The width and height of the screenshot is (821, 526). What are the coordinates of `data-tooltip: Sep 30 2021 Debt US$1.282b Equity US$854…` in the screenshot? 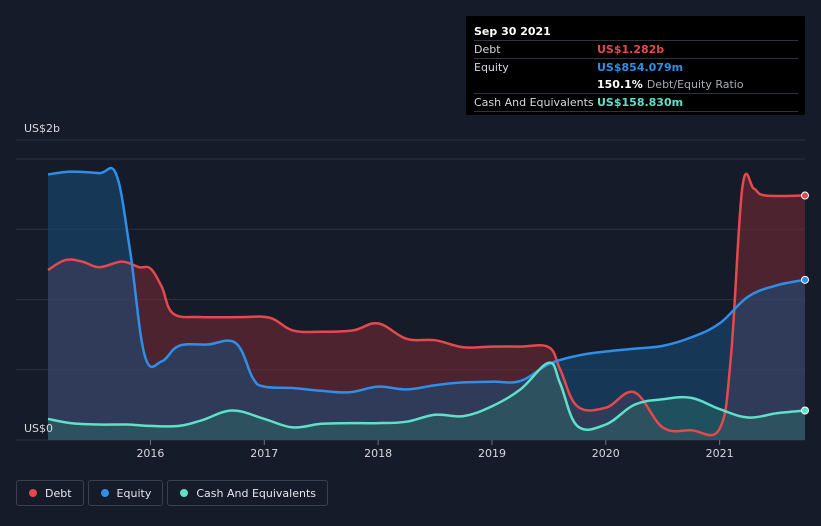 It's located at (635, 65).